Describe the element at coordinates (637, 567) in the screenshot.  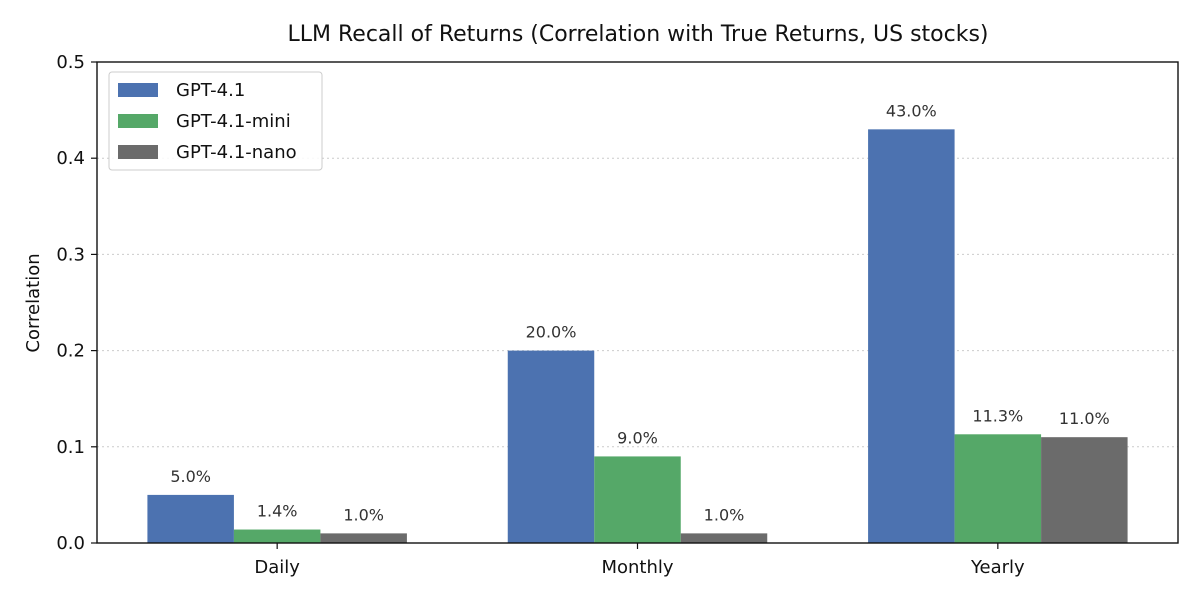
I see `x-tick-label: Monthly` at that location.